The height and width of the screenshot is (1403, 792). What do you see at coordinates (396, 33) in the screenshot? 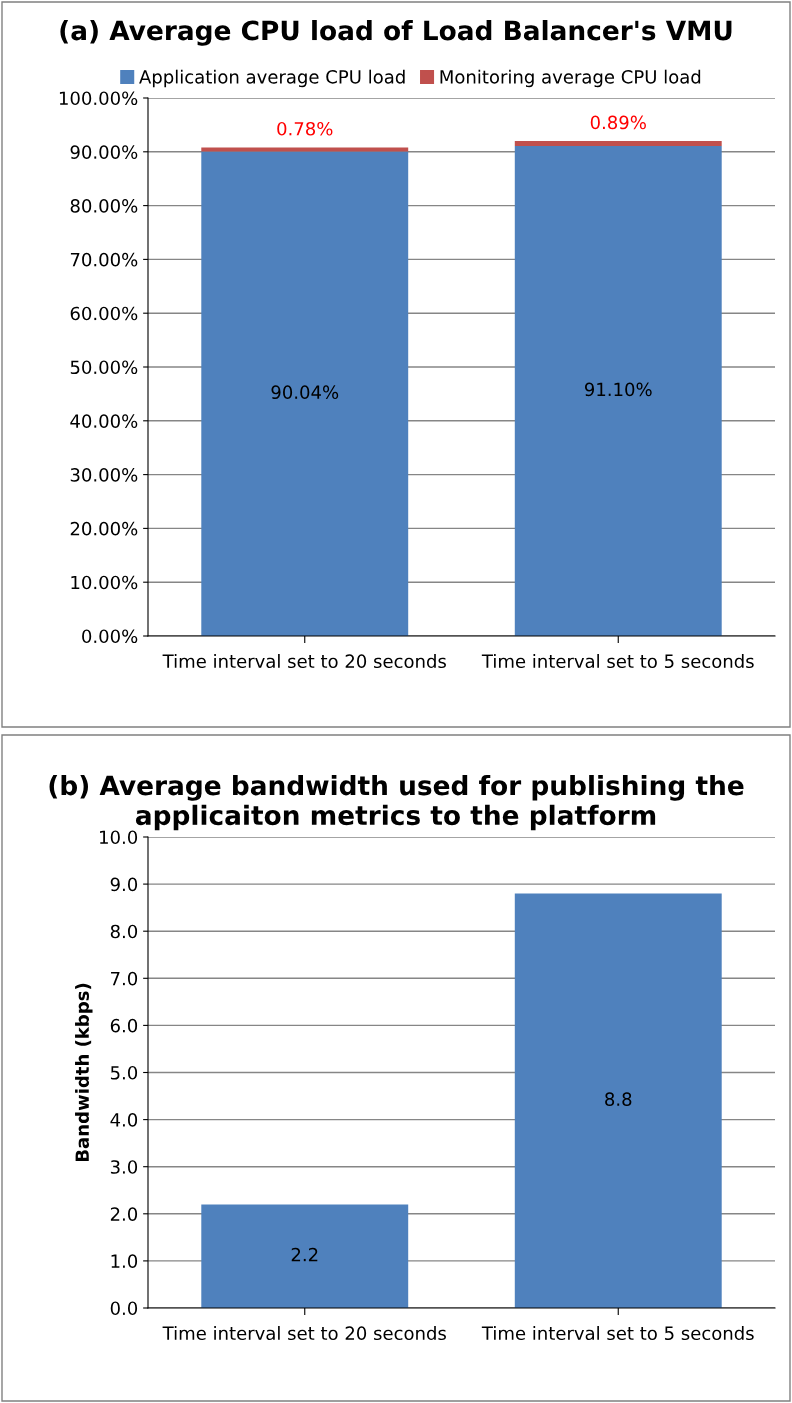
I see `chart-title: (a) Average CPU load of Load Balancer's VMU` at bounding box center [396, 33].